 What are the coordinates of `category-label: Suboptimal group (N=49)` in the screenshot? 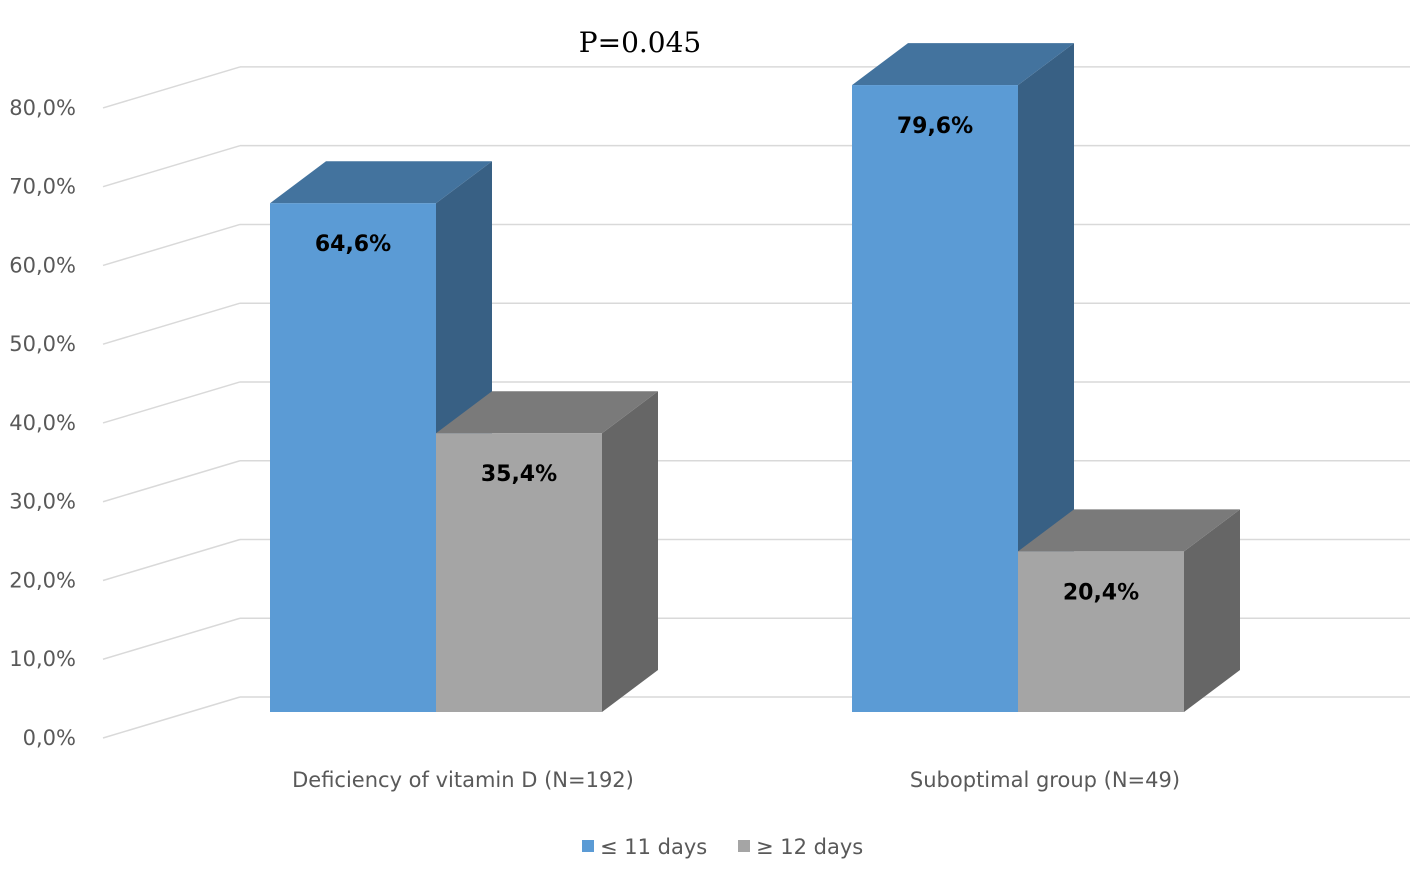 It's located at (1045, 780).